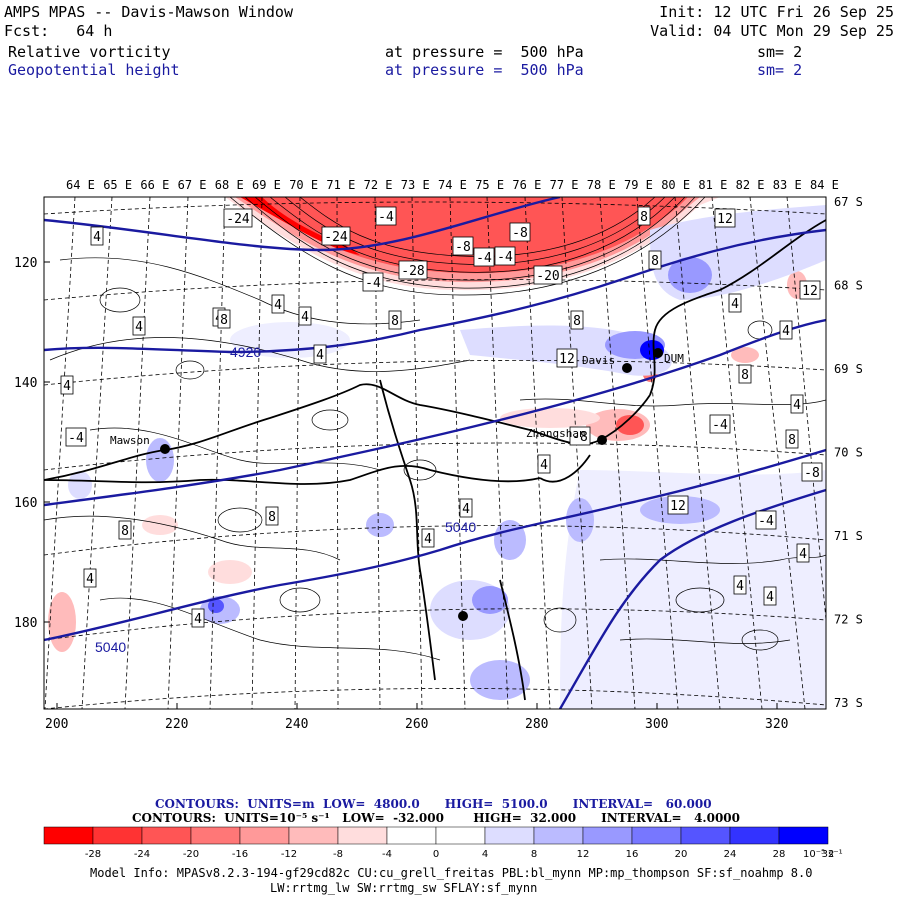 The image size is (900, 900). Describe the element at coordinates (25, 263) in the screenshot. I see `y-tick-label: 120` at that location.